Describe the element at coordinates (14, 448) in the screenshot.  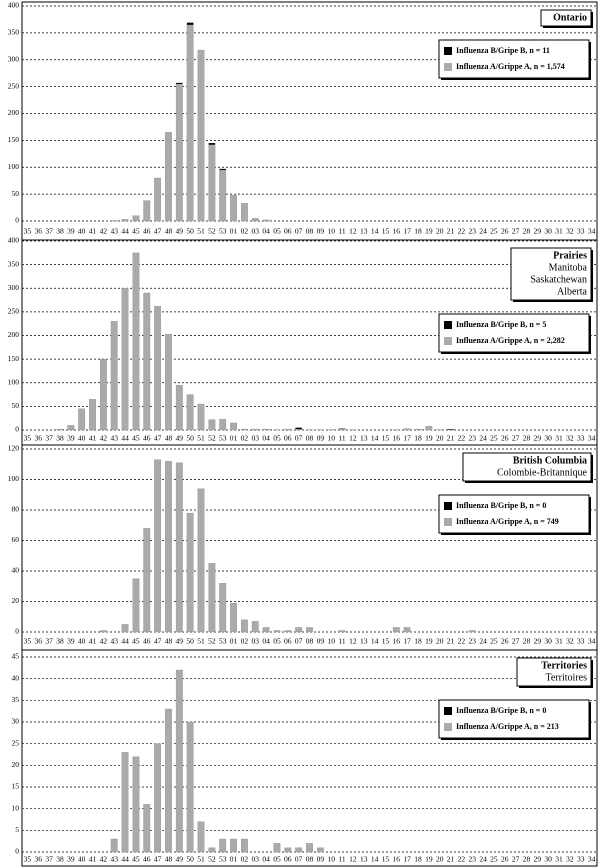
I see `y-tick-label: 120` at that location.